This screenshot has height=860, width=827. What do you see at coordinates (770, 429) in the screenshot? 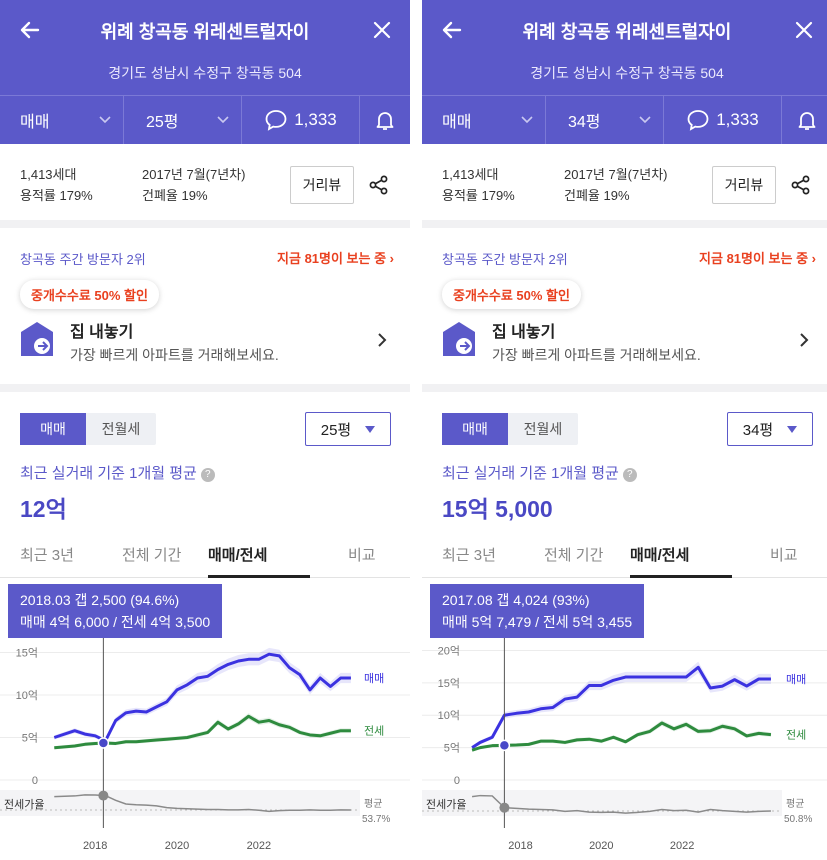
I see `size-dropdown: 34평` at bounding box center [770, 429].